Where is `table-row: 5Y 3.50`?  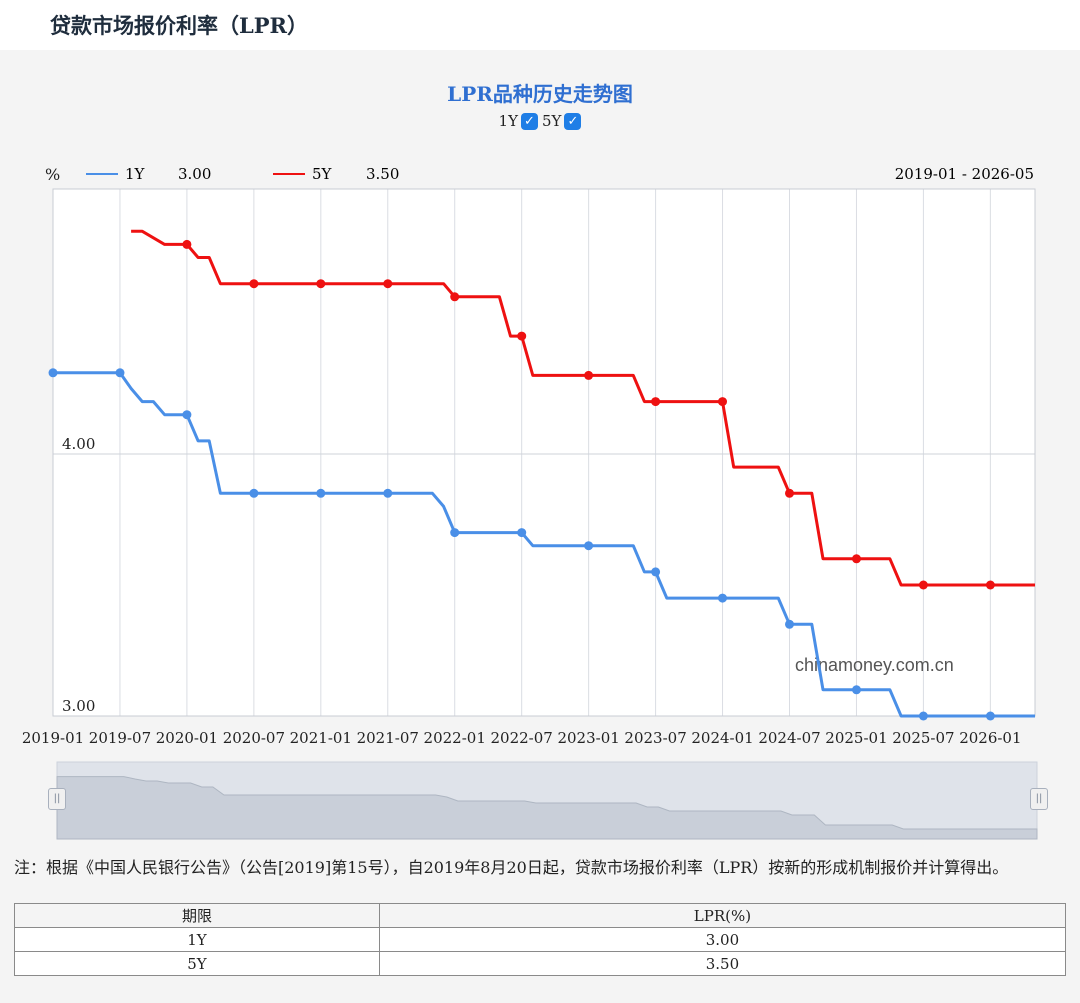 table-row: 5Y 3.50 is located at coordinates (540, 963).